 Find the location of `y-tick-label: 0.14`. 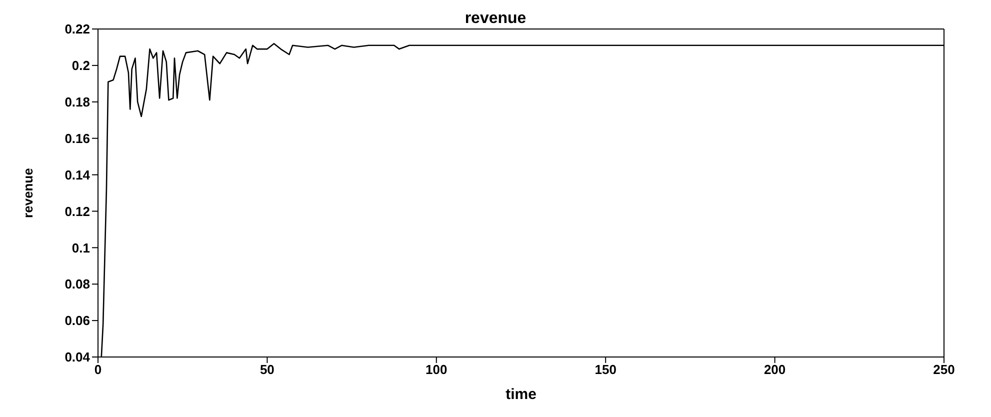

y-tick-label: 0.14 is located at coordinates (77, 174).